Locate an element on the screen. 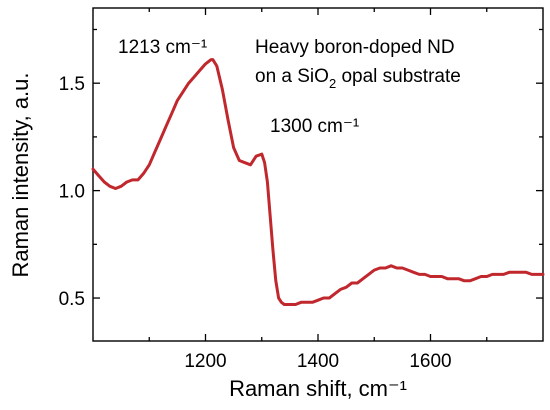 The height and width of the screenshot is (410, 550). x-tick-label: 1600 is located at coordinates (430, 361).